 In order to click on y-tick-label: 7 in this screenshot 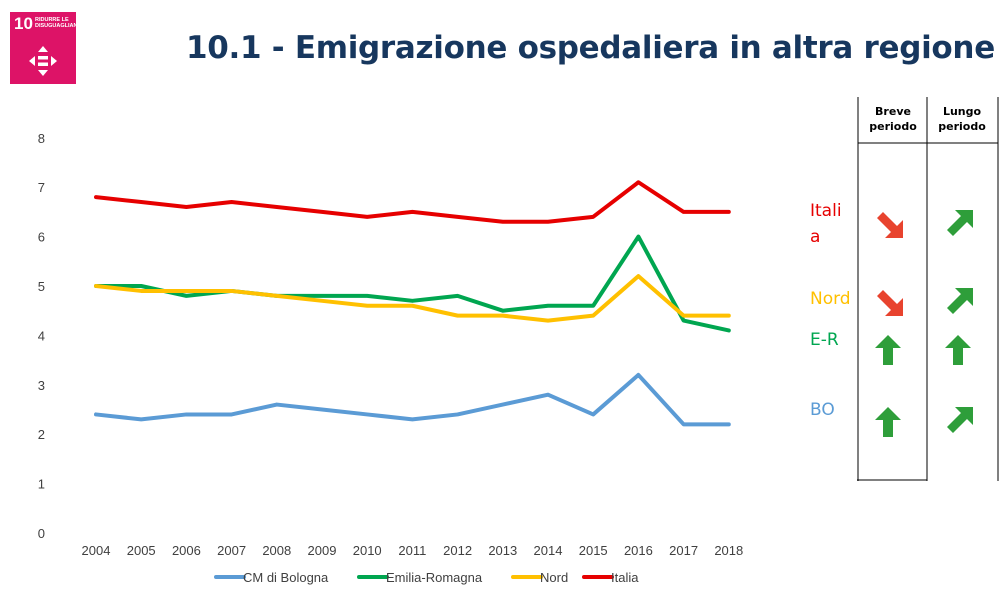, I will do `click(41, 187)`.